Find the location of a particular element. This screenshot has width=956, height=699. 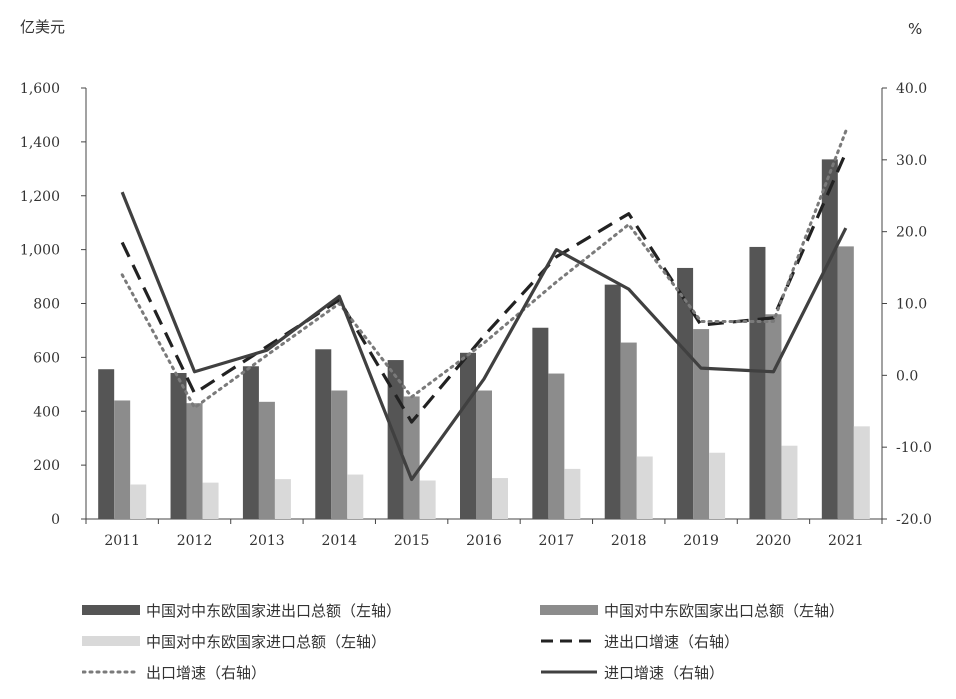

legend-label: 进口增速（右轴） is located at coordinates (664, 672).